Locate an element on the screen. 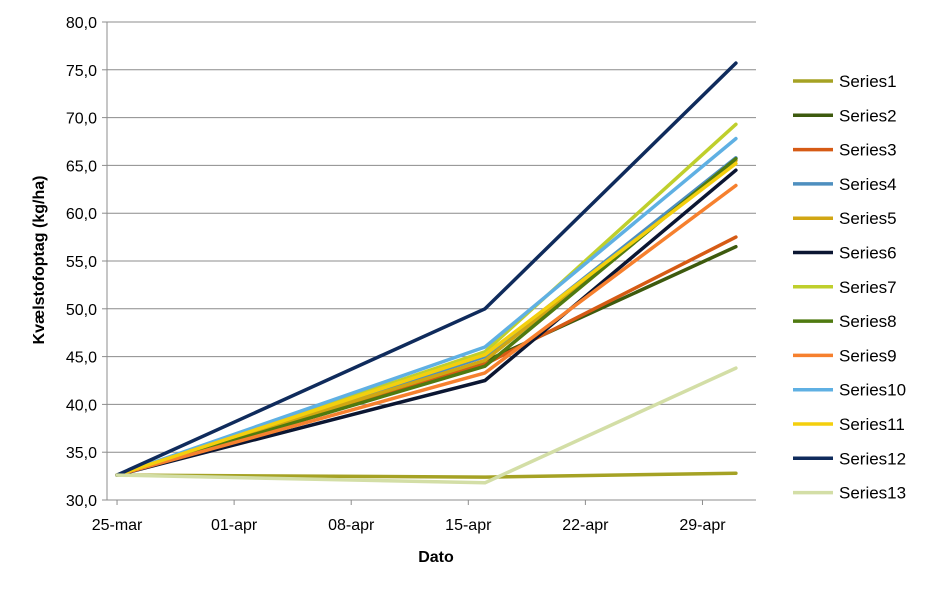  legend-item: Series8 is located at coordinates (845, 321).